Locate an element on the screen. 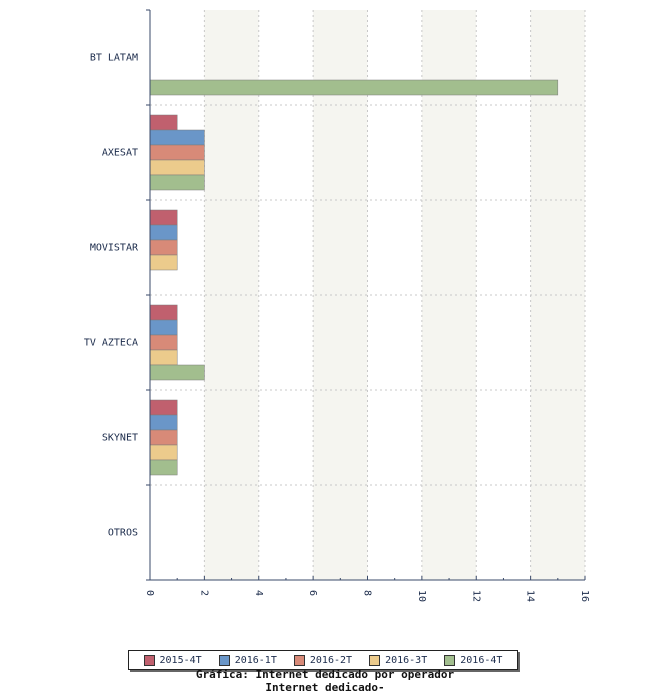 This screenshot has width=650, height=700. legend-item: 2016-3T is located at coordinates (398, 660).